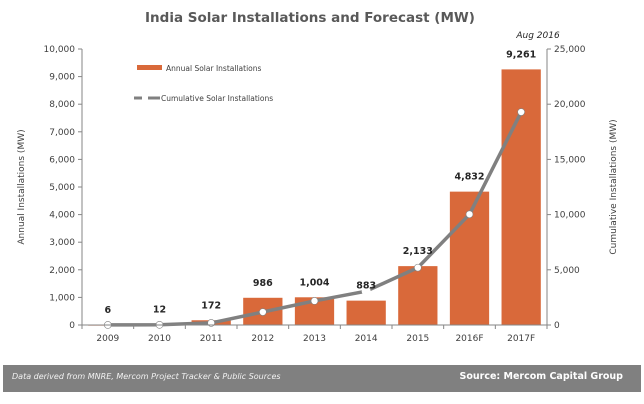  I want to click on y2-tick-label: 25,000, so click(570, 50).